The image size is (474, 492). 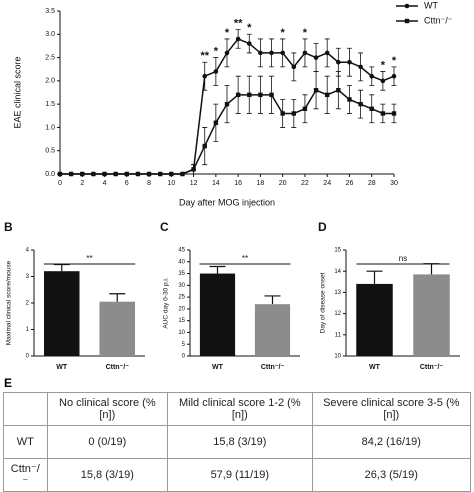 I want to click on table-cell: WT, so click(x=25, y=442).